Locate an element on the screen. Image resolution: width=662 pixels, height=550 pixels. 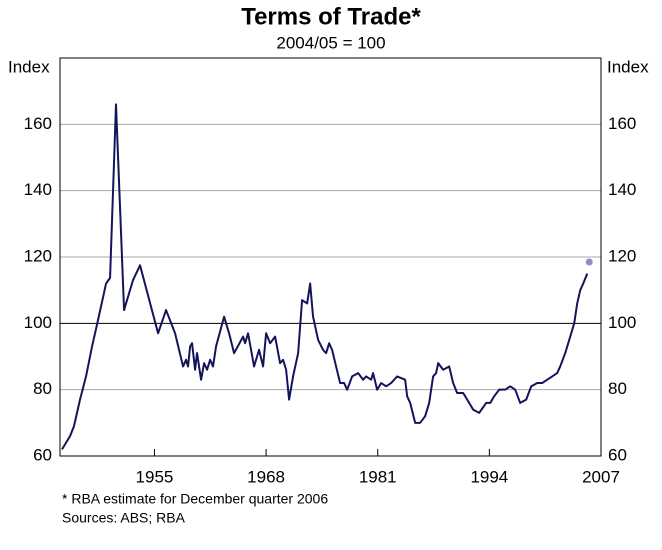
chart-subtitle: 2004/05 = 100 is located at coordinates (330, 42).